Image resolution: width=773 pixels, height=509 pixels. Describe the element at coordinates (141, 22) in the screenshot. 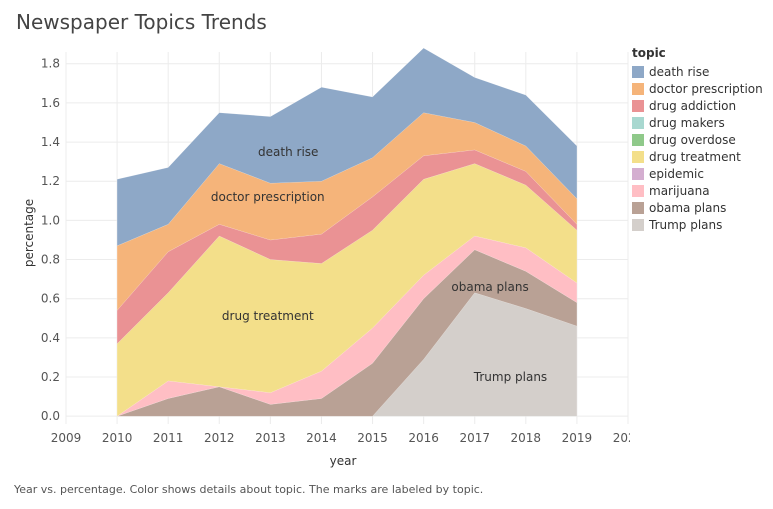

I see `chart-title: Newspaper Topics Trends` at that location.